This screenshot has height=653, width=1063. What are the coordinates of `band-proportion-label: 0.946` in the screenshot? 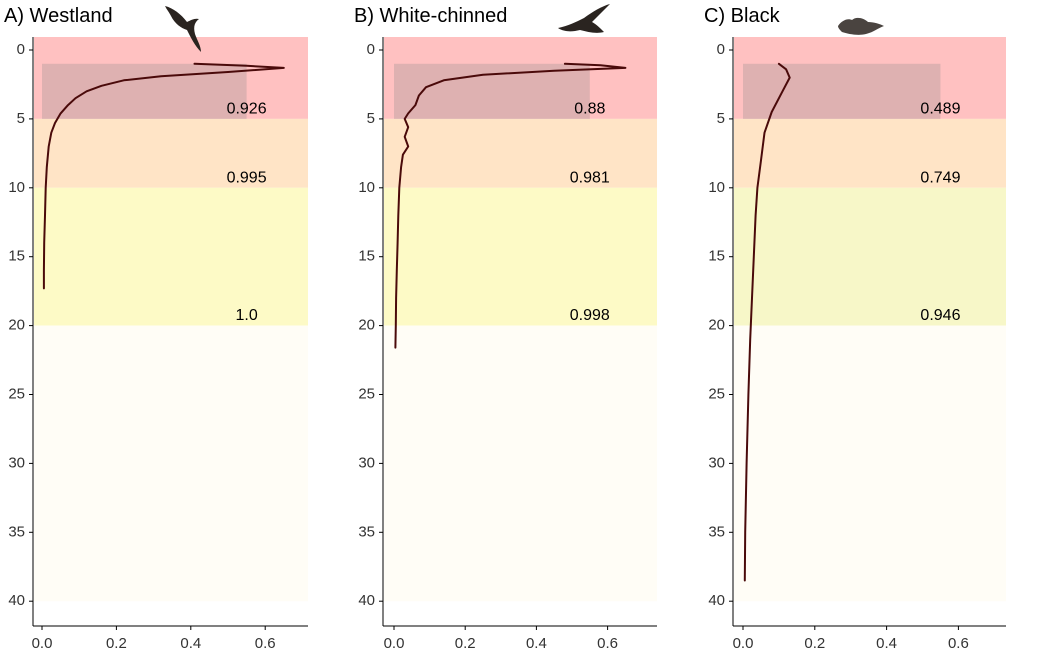 It's located at (940, 315).